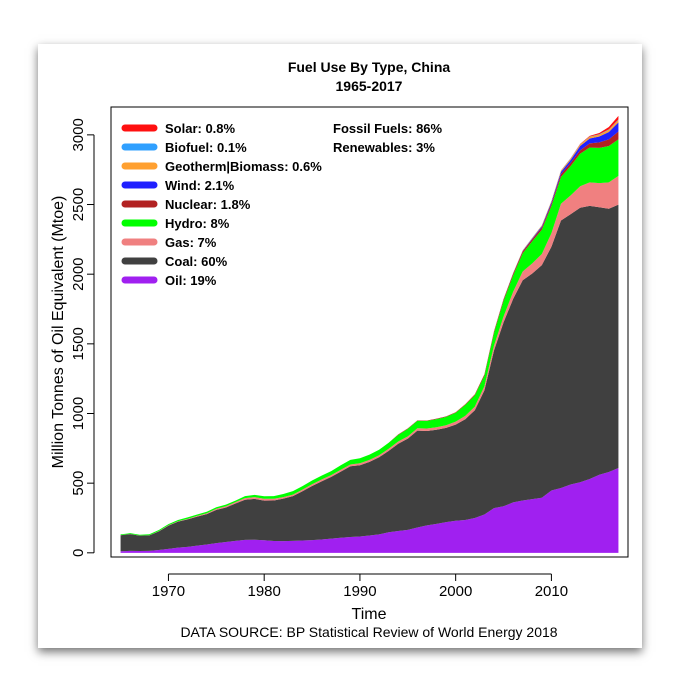 Image resolution: width=681 pixels, height=695 pixels. I want to click on y-axis-label: Million Tonnes of Oil Equivalent (Mtoe), so click(58, 332).